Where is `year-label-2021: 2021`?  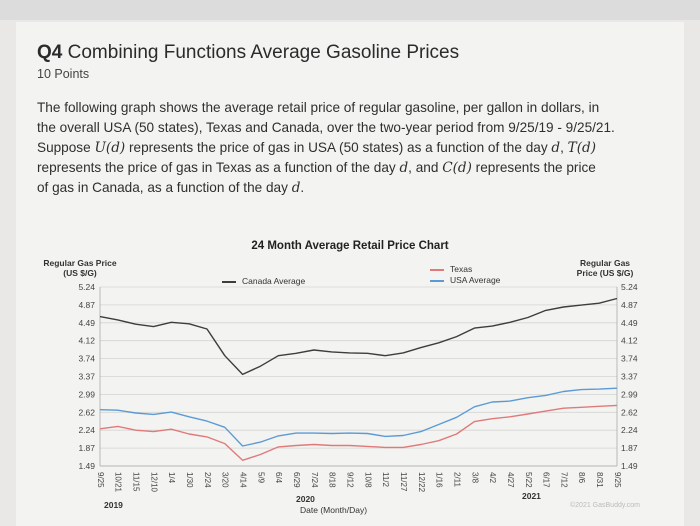 year-label-2021: 2021 is located at coordinates (531, 496).